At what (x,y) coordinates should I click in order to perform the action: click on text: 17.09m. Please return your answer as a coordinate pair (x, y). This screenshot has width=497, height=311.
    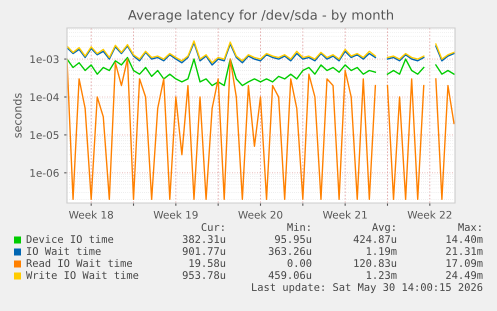
    Looking at the image, I should click on (464, 263).